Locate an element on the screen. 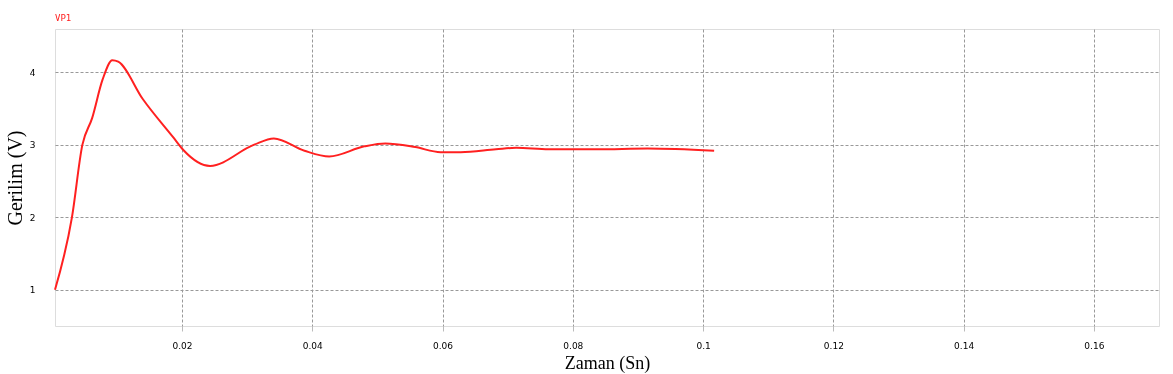  x-axis-title: Zaman (Sn) is located at coordinates (607, 363).